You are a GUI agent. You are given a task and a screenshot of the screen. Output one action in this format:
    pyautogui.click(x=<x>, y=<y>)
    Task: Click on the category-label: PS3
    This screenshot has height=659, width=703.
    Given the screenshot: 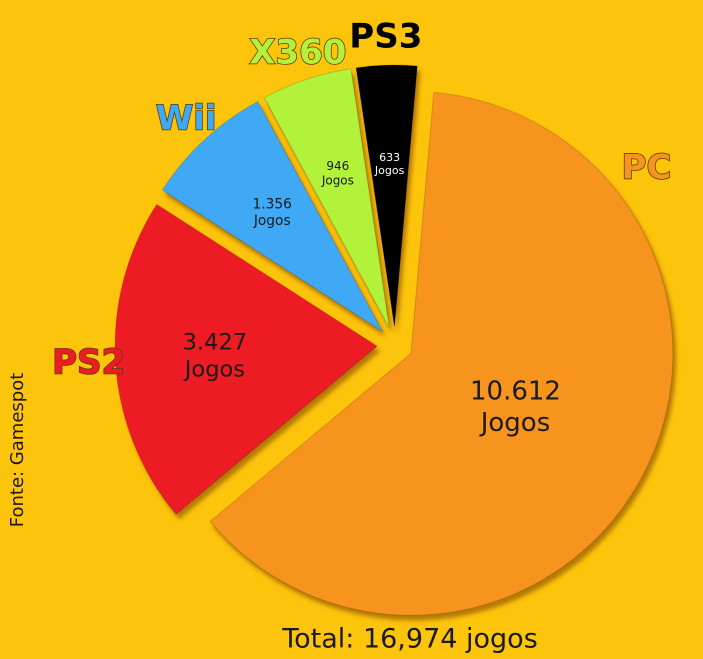 What is the action you would take?
    pyautogui.click(x=385, y=37)
    